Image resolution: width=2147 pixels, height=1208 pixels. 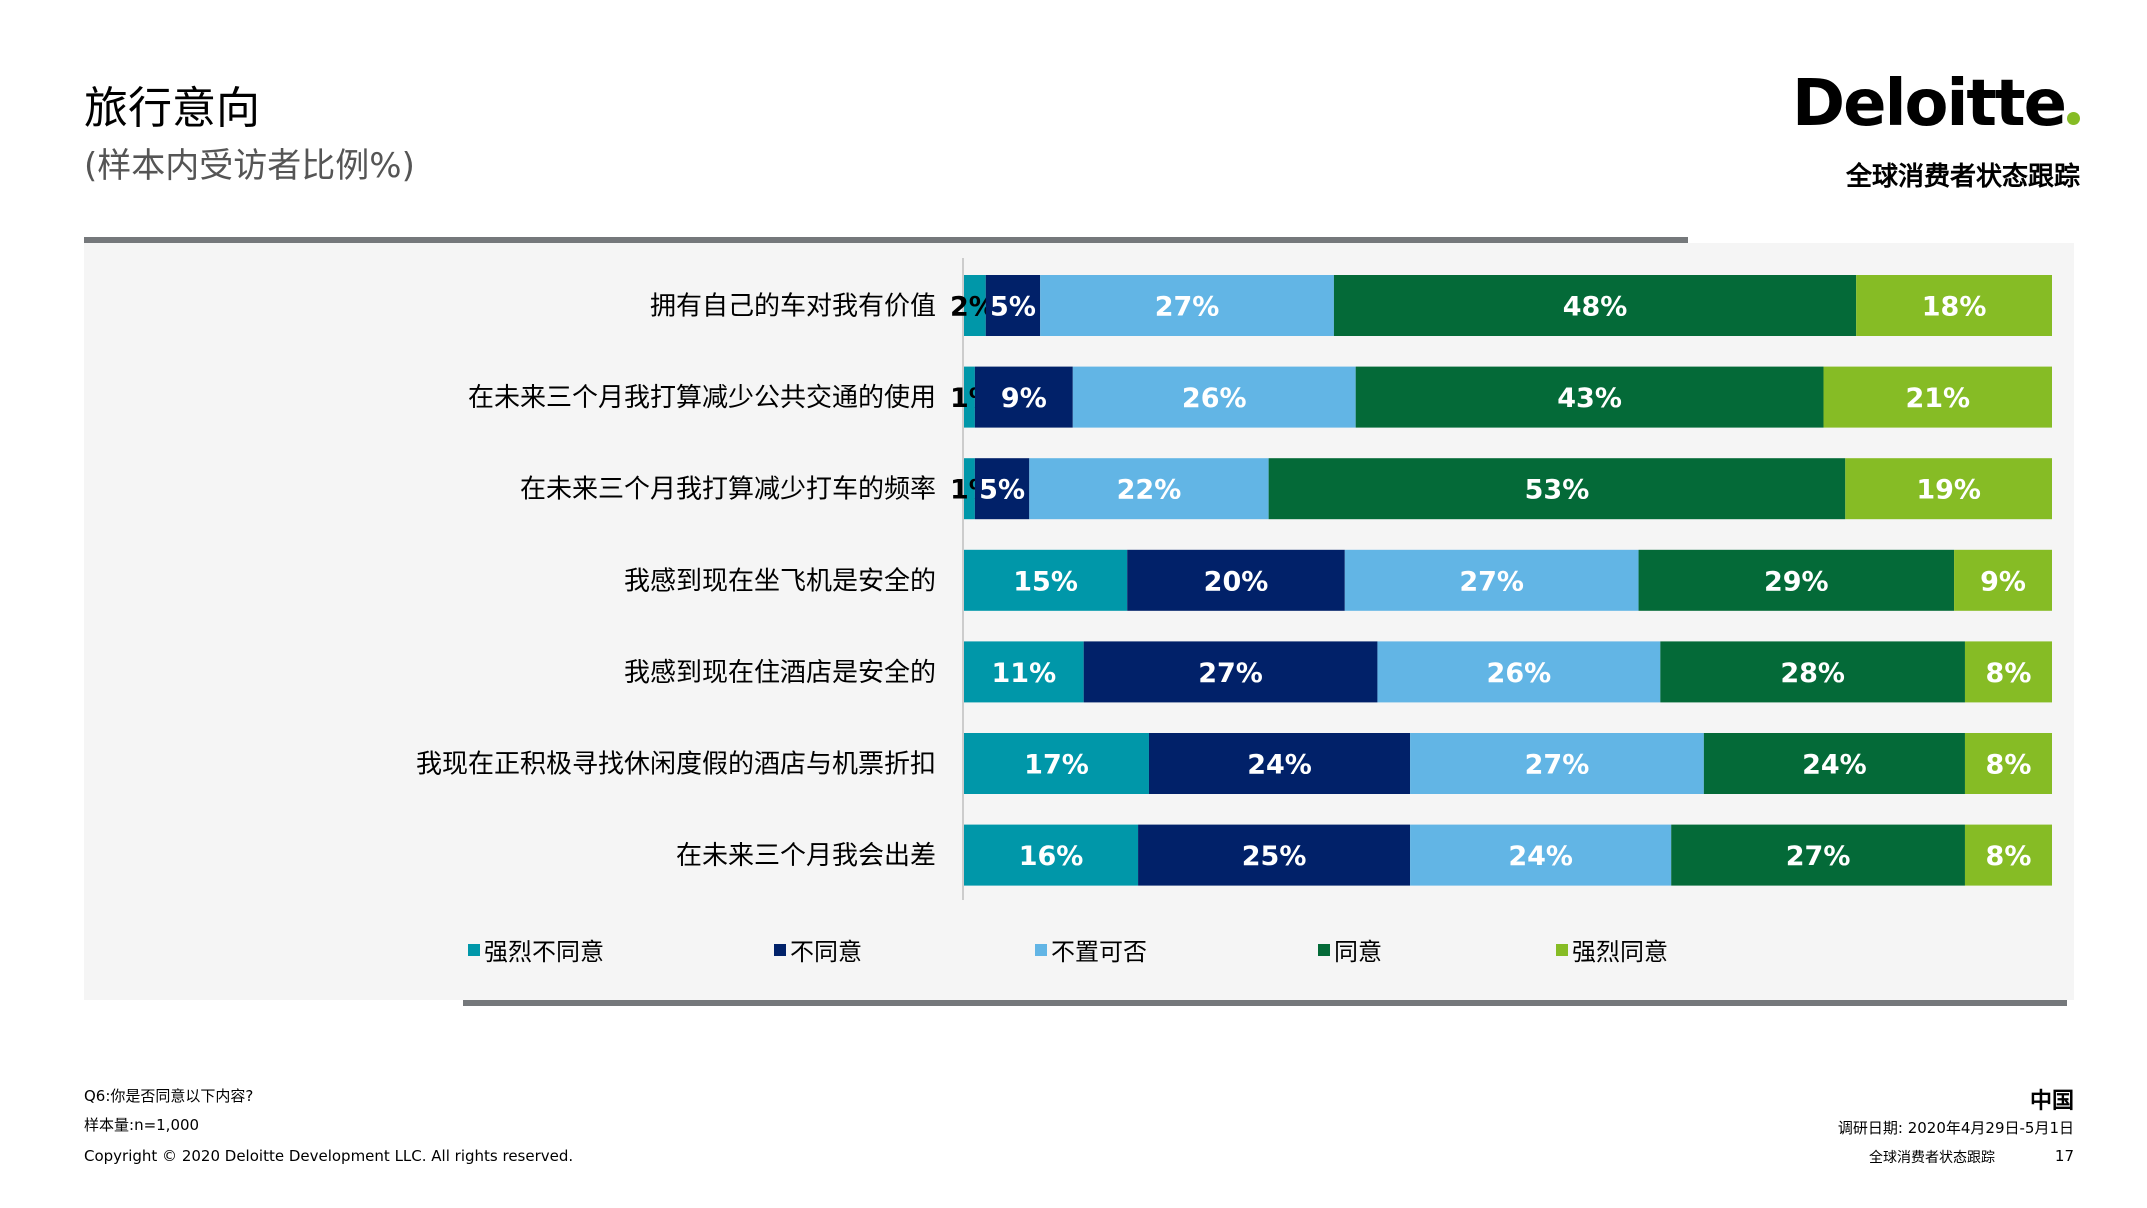 I want to click on legend-item: 强烈不同意, so click(x=536, y=949).